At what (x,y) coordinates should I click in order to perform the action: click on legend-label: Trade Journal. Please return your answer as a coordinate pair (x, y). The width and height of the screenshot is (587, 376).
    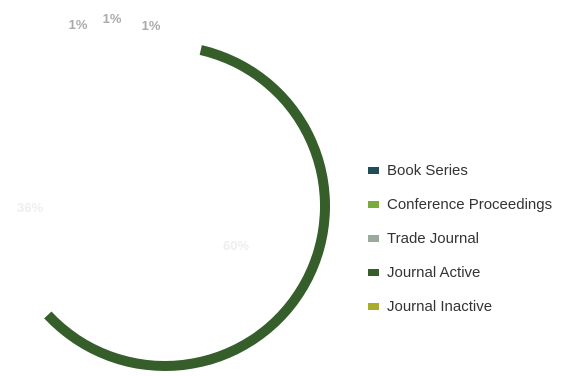
    Looking at the image, I should click on (433, 238).